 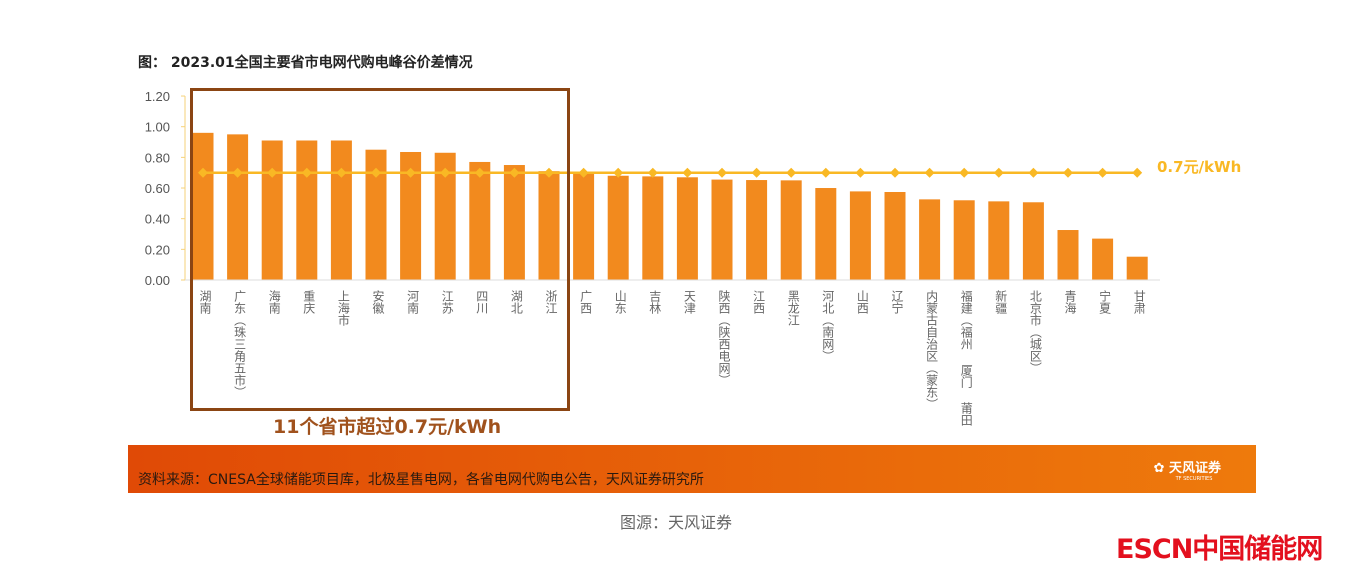 What do you see at coordinates (157, 249) in the screenshot?
I see `y-tick-label: 0.20` at bounding box center [157, 249].